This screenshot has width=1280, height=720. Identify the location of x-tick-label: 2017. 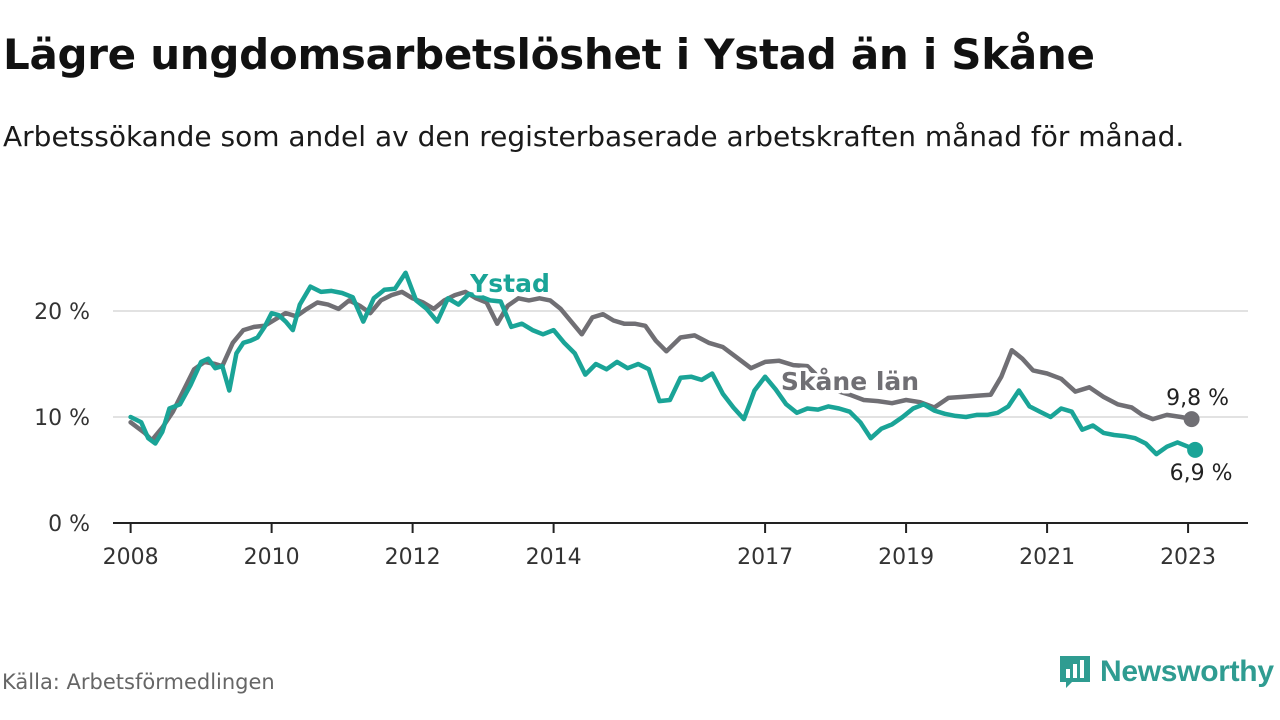
(765, 557).